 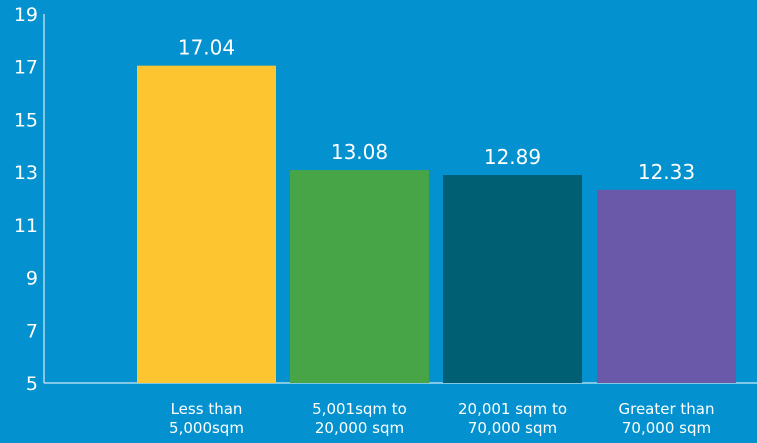 What do you see at coordinates (512, 157) in the screenshot?
I see `bar-value-label: 12.89` at bounding box center [512, 157].